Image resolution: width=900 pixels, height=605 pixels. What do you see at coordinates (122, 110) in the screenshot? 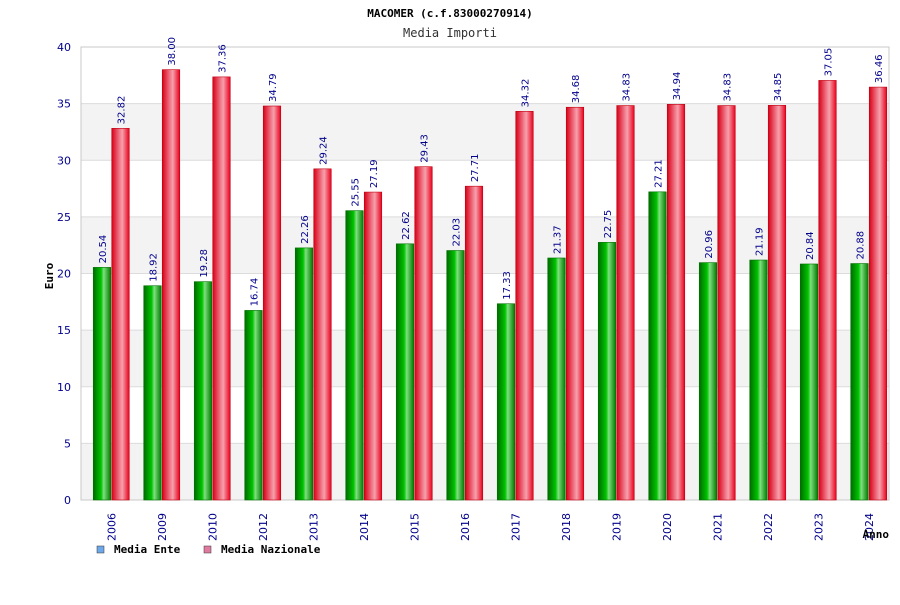
I see `value-label-media-nazionale: 32.82` at bounding box center [122, 110].